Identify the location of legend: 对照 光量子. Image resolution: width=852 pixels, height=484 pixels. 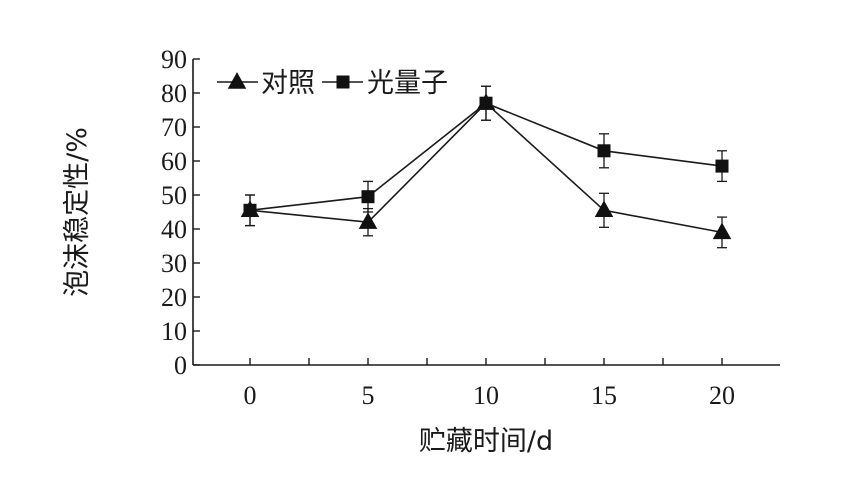
(332, 83).